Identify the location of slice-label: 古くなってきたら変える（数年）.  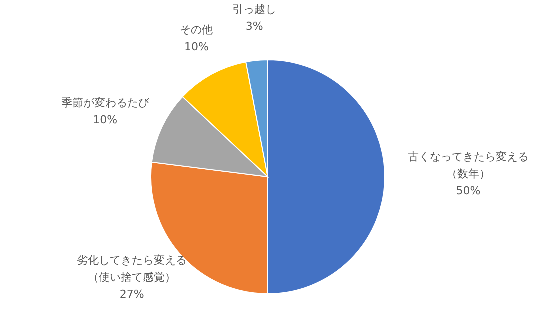
(468, 165).